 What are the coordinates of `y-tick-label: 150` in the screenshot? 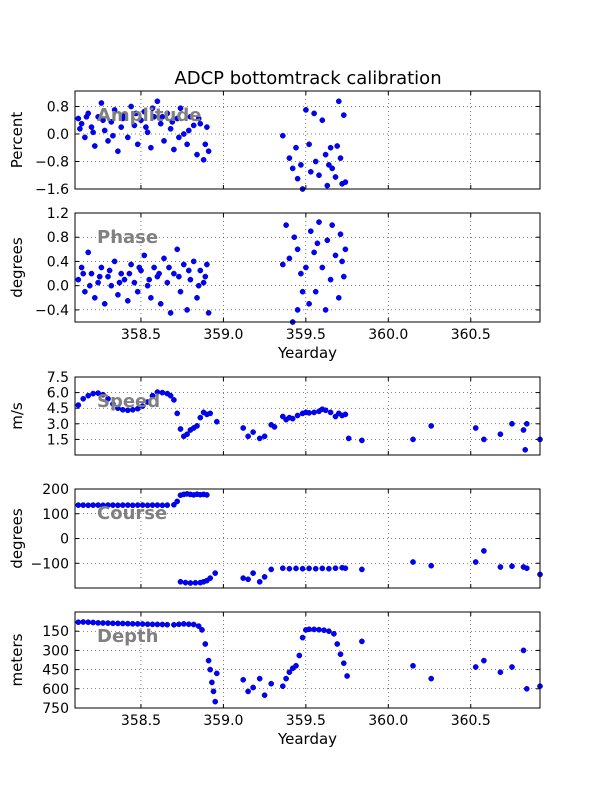 It's located at (55, 632).